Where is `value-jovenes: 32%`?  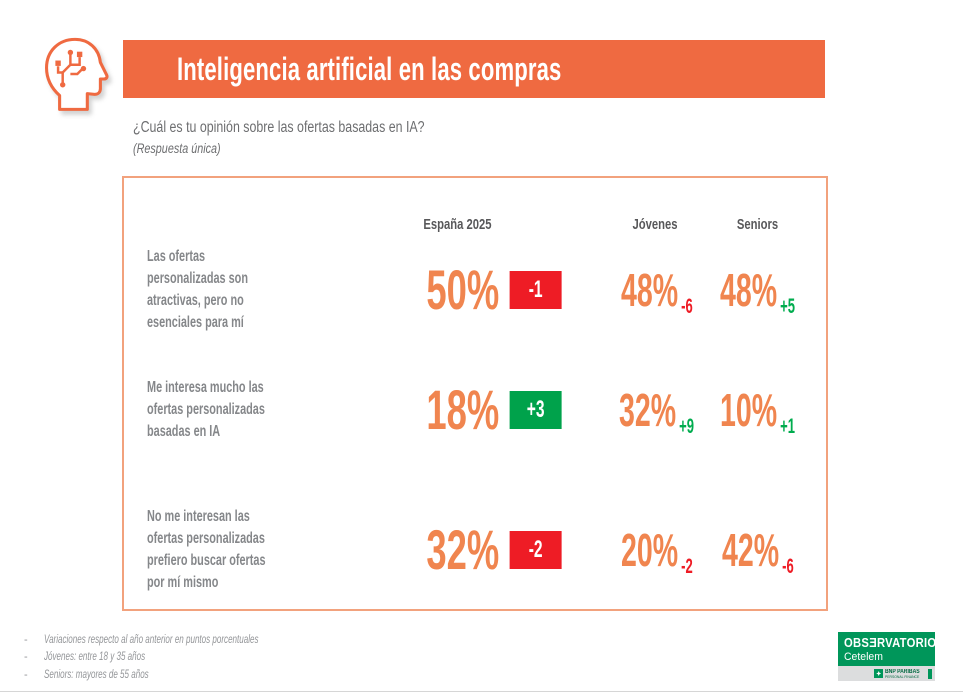
value-jovenes: 32% is located at coordinates (648, 410).